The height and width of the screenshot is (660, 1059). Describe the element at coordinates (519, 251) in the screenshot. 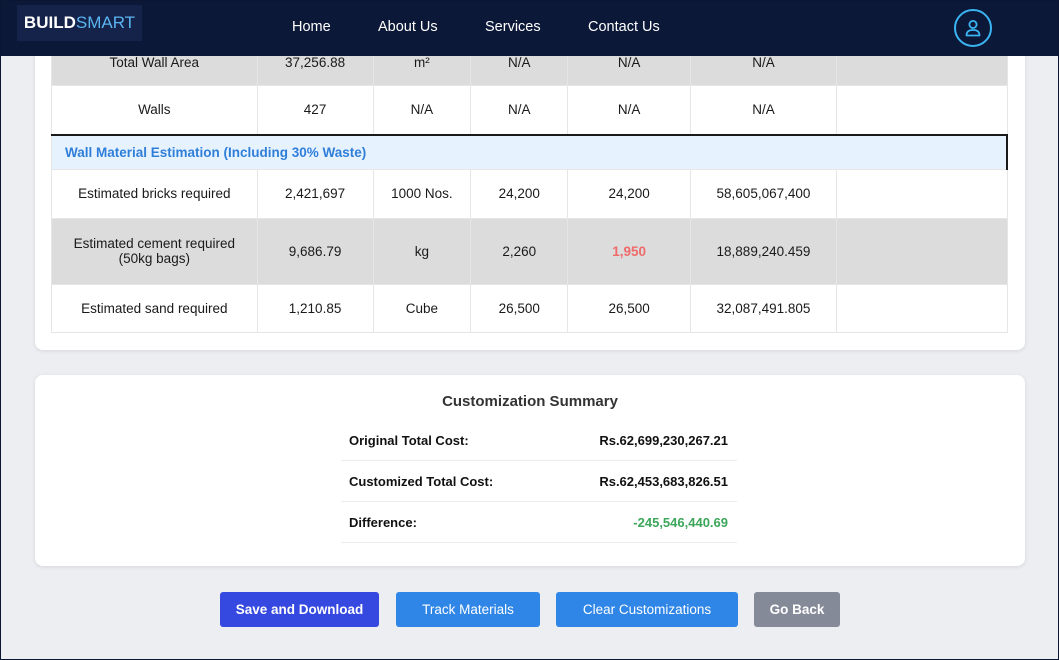

I see `table-cell: 2,260` at that location.